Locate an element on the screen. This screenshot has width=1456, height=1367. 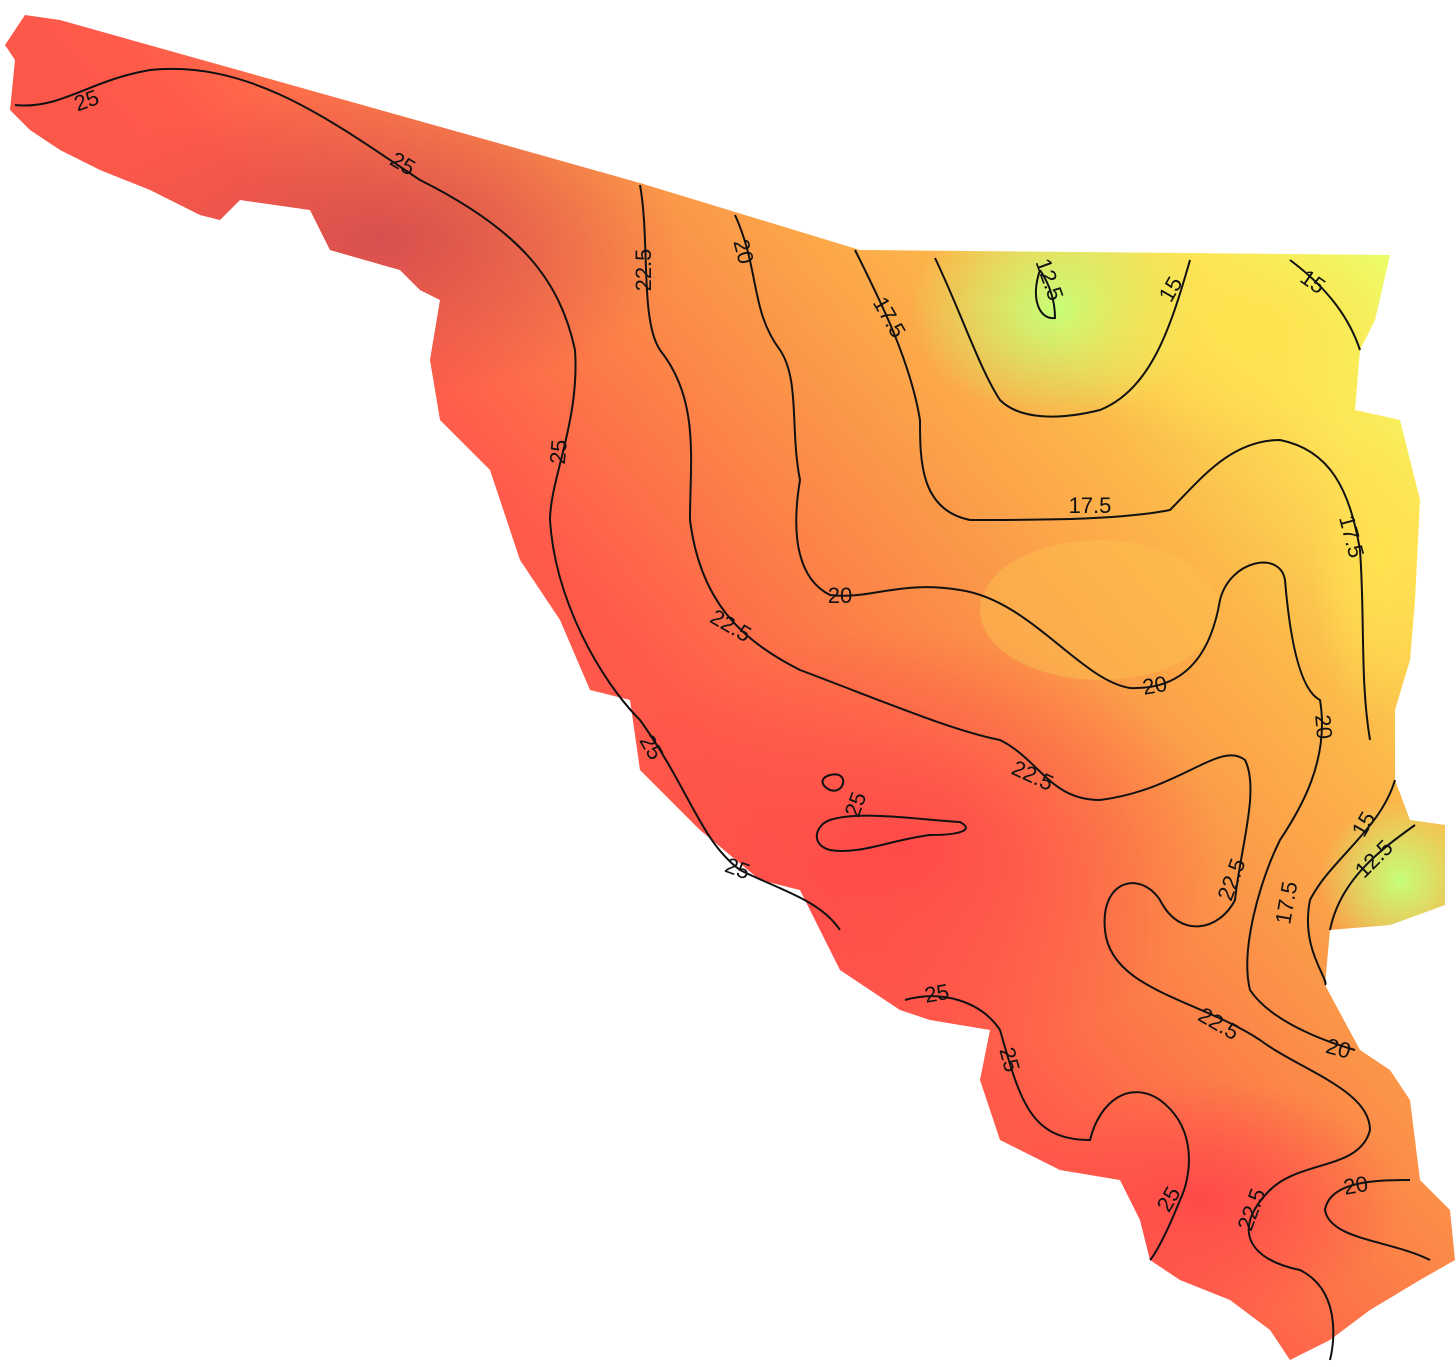
contour-label: 22.5 is located at coordinates (643, 270).